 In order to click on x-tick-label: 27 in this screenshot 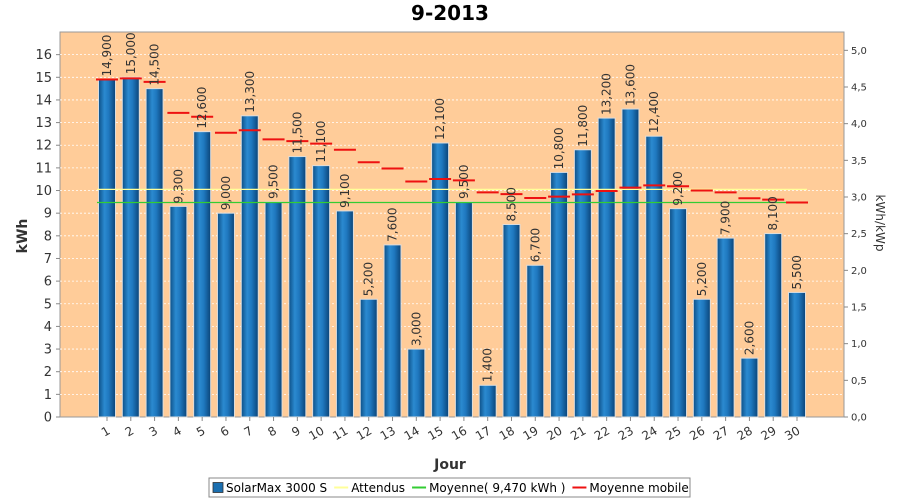, I will do `click(721, 433)`.